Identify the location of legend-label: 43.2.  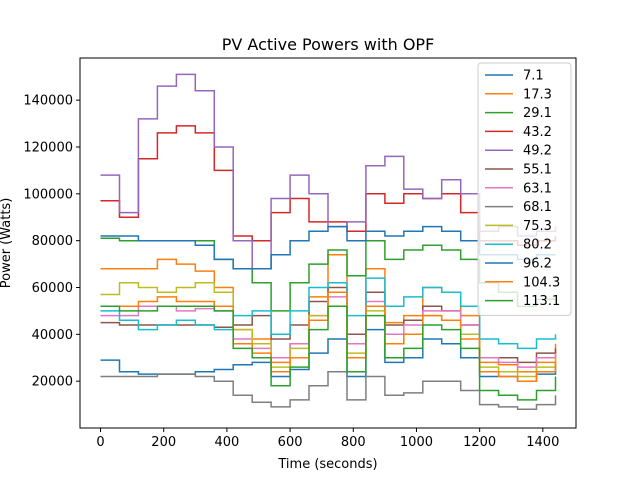
(537, 132).